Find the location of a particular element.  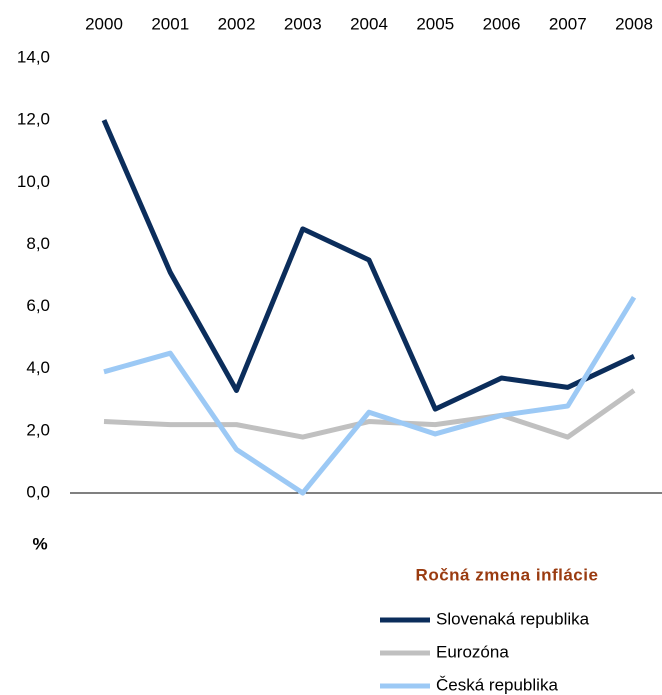

legend-label: Eurozóna is located at coordinates (472, 651).